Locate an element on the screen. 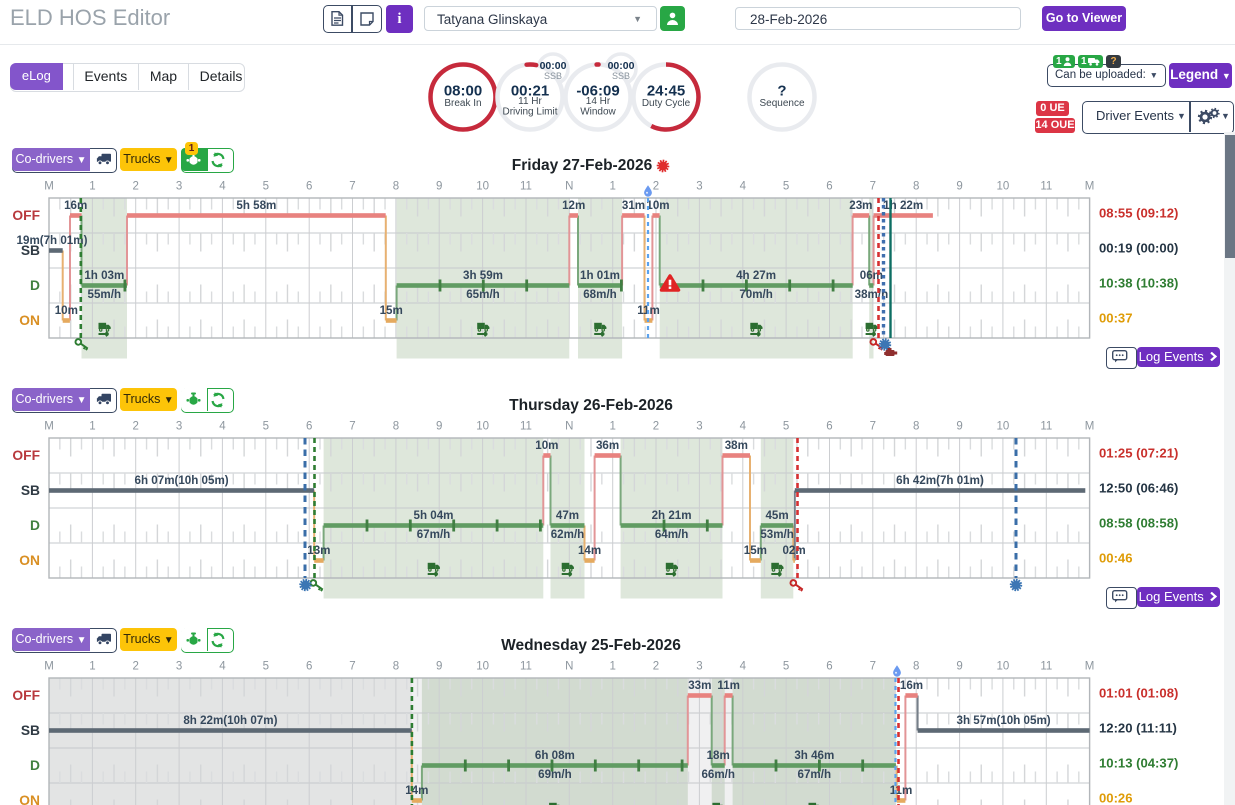 The image size is (1235, 805). svg-text: Window is located at coordinates (598, 112).